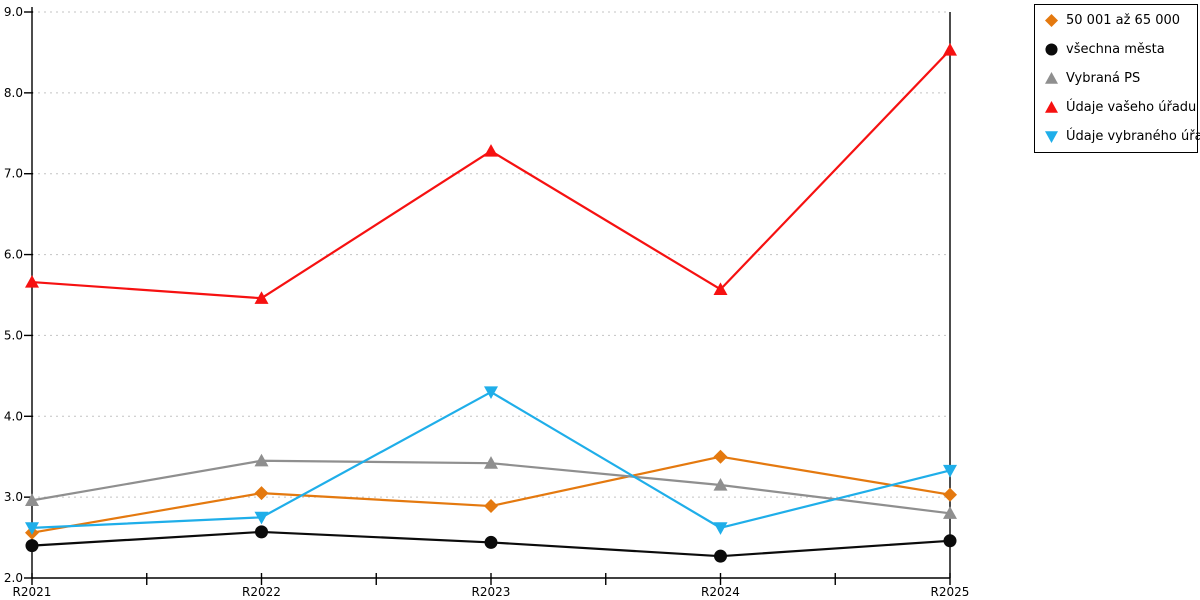 Image resolution: width=1200 pixels, height=600 pixels. What do you see at coordinates (32, 592) in the screenshot?
I see `x-tick-label: R2021` at bounding box center [32, 592].